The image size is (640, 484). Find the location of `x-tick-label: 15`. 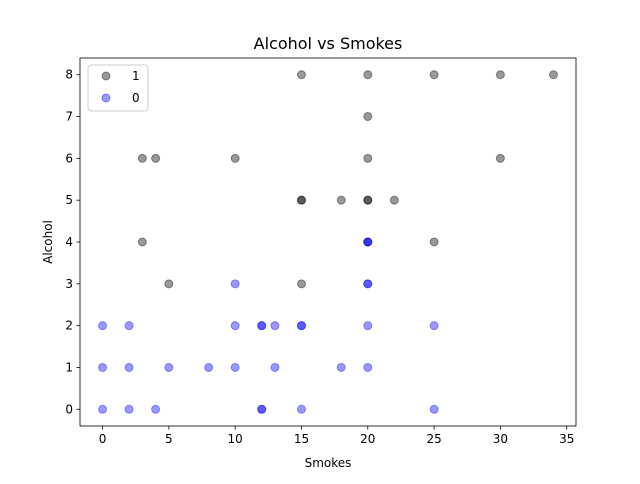

x-tick-label: 15 is located at coordinates (301, 439).